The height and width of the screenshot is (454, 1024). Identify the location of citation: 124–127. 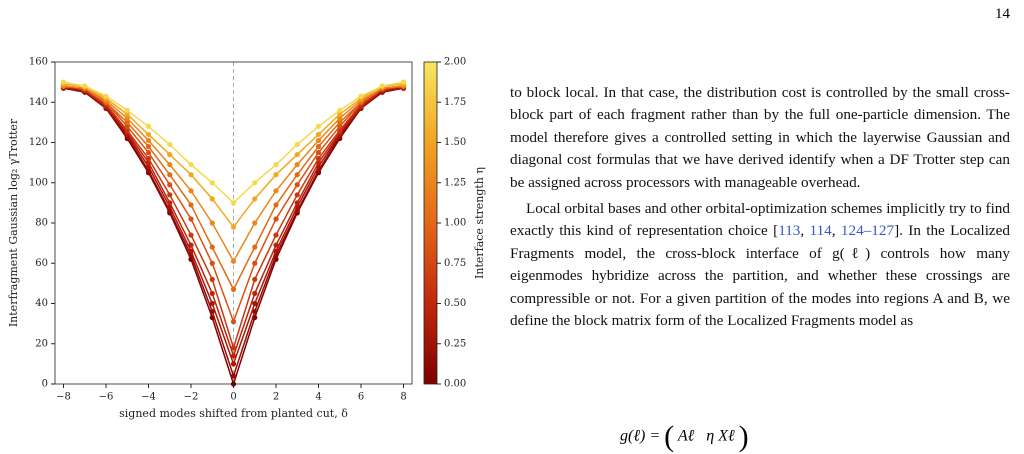
(867, 231).